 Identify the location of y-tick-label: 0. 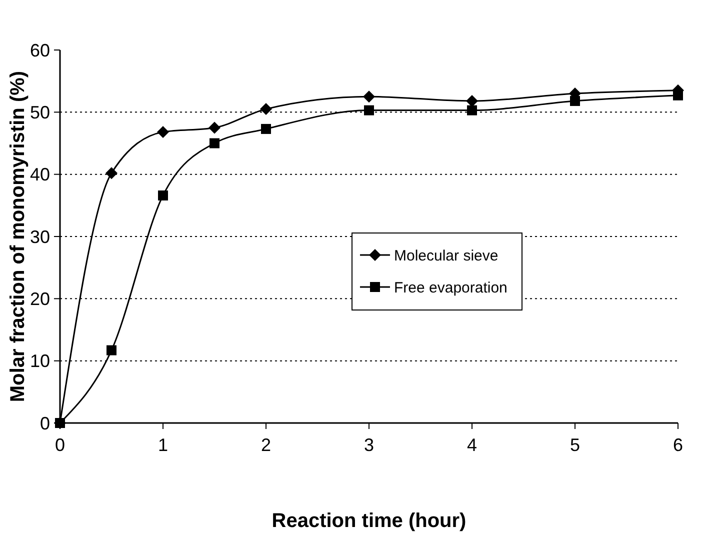
(45, 423).